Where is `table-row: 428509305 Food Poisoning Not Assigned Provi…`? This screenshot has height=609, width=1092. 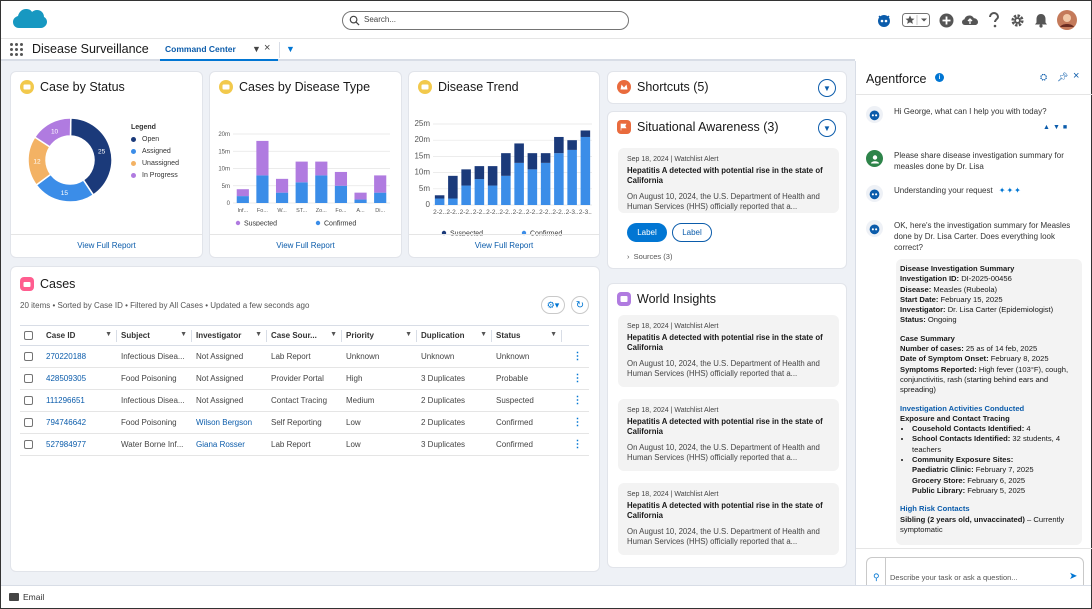 table-row: 428509305 Food Poisoning Not Assigned Provi… is located at coordinates (304, 378).